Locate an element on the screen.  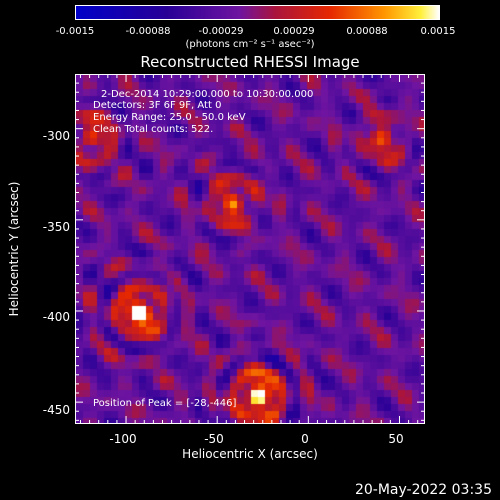
x-tick-label: -50 is located at coordinates (214, 439).